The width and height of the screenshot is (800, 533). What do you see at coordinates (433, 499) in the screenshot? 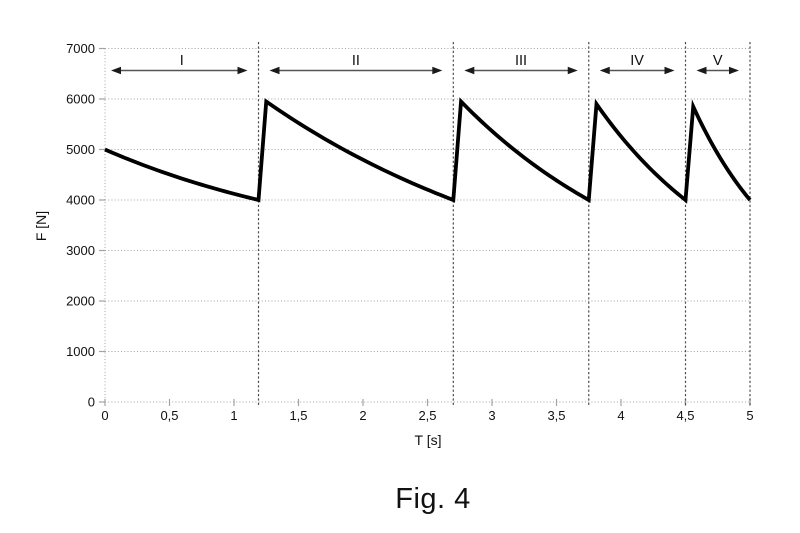
I see `figure-caption: Fig. 4` at bounding box center [433, 499].